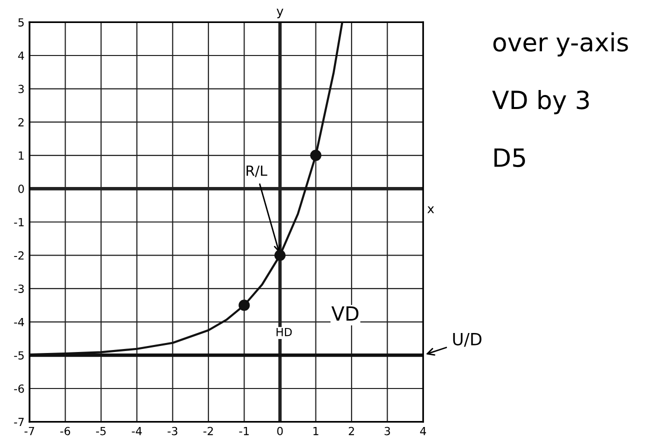 The image size is (656, 444). I want to click on annotation: HD, so click(284, 332).